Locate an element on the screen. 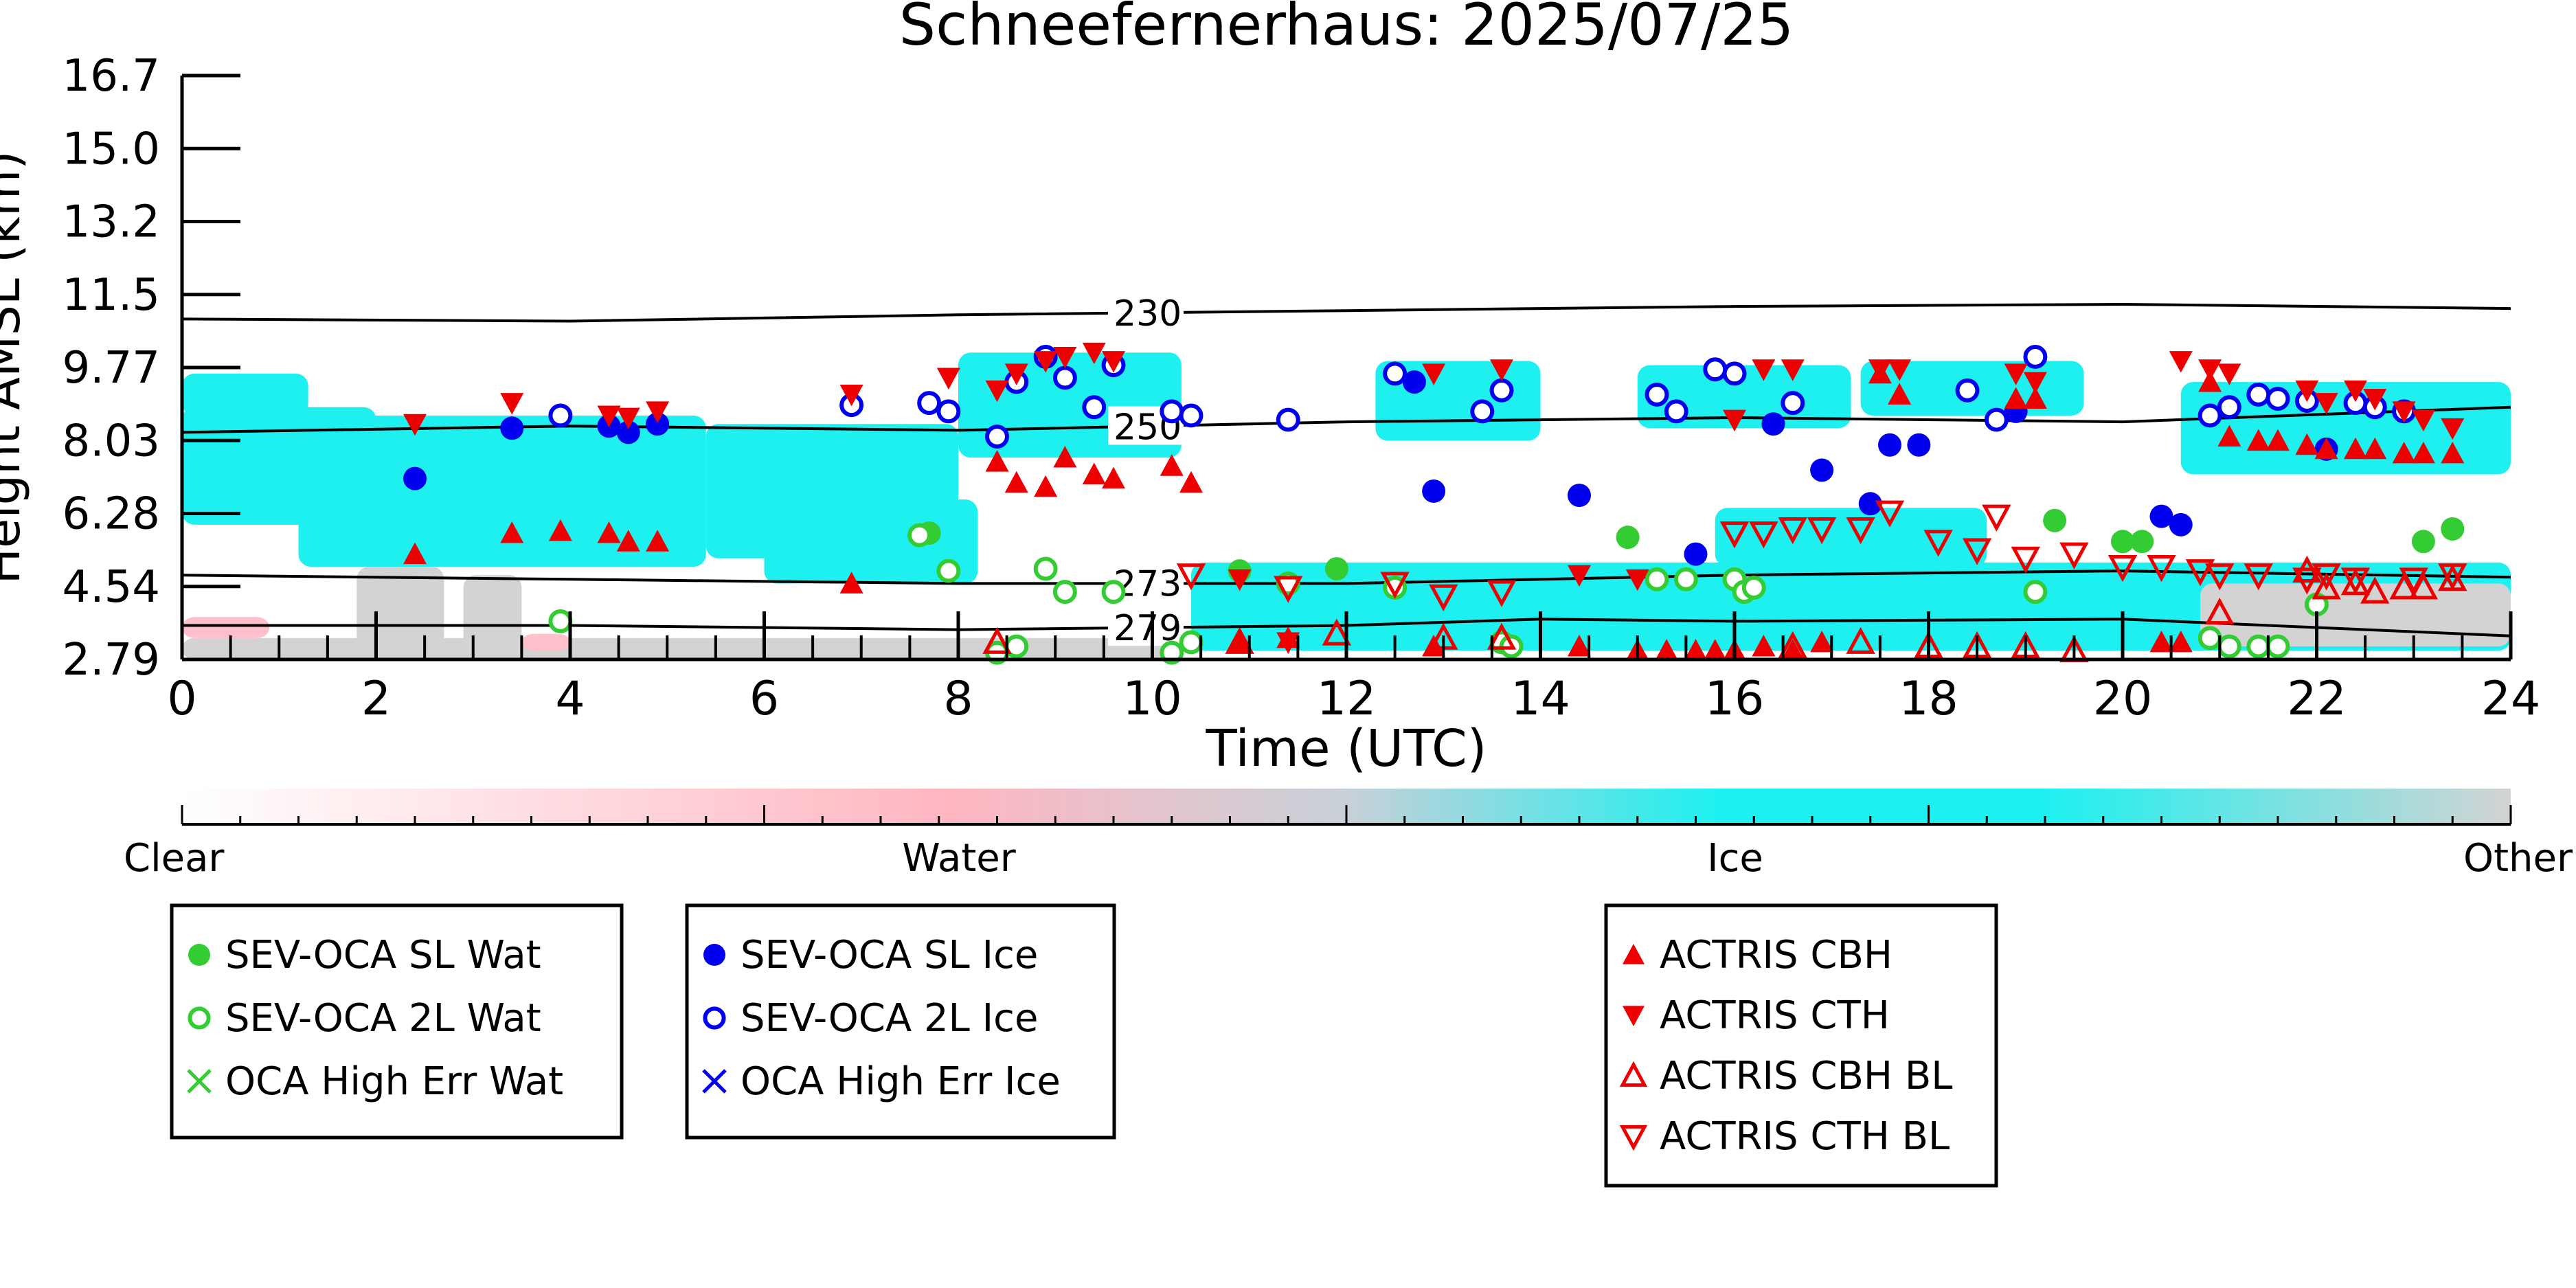 The width and height of the screenshot is (2576, 1288). colorbar-label: Ice is located at coordinates (1735, 858).